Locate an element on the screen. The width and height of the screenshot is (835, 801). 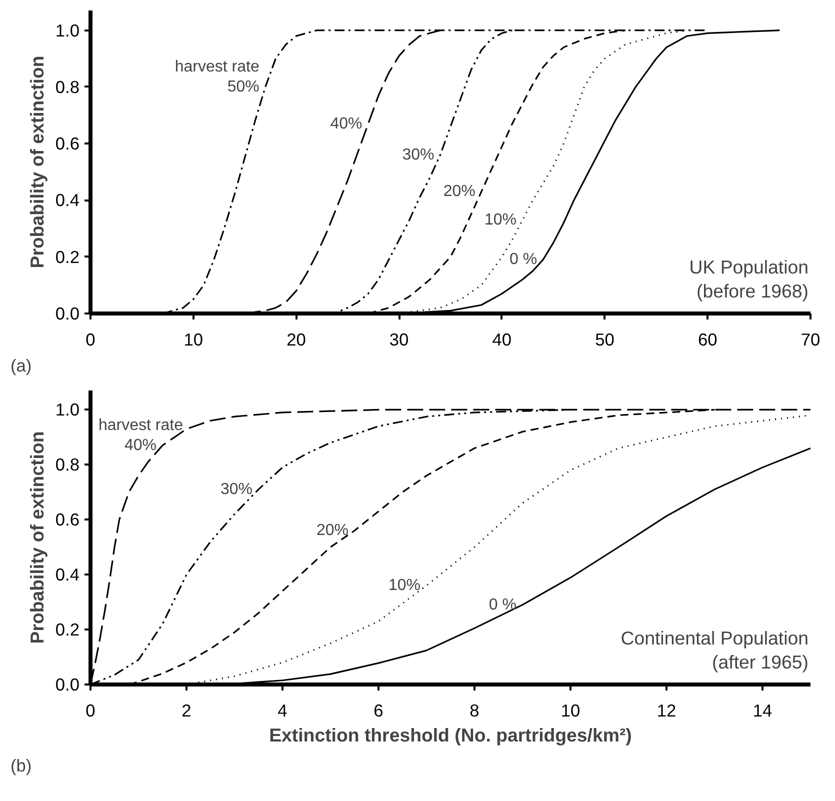
x-axis-title: Extinction threshold (No. partridges/km²) is located at coordinates (450, 735).